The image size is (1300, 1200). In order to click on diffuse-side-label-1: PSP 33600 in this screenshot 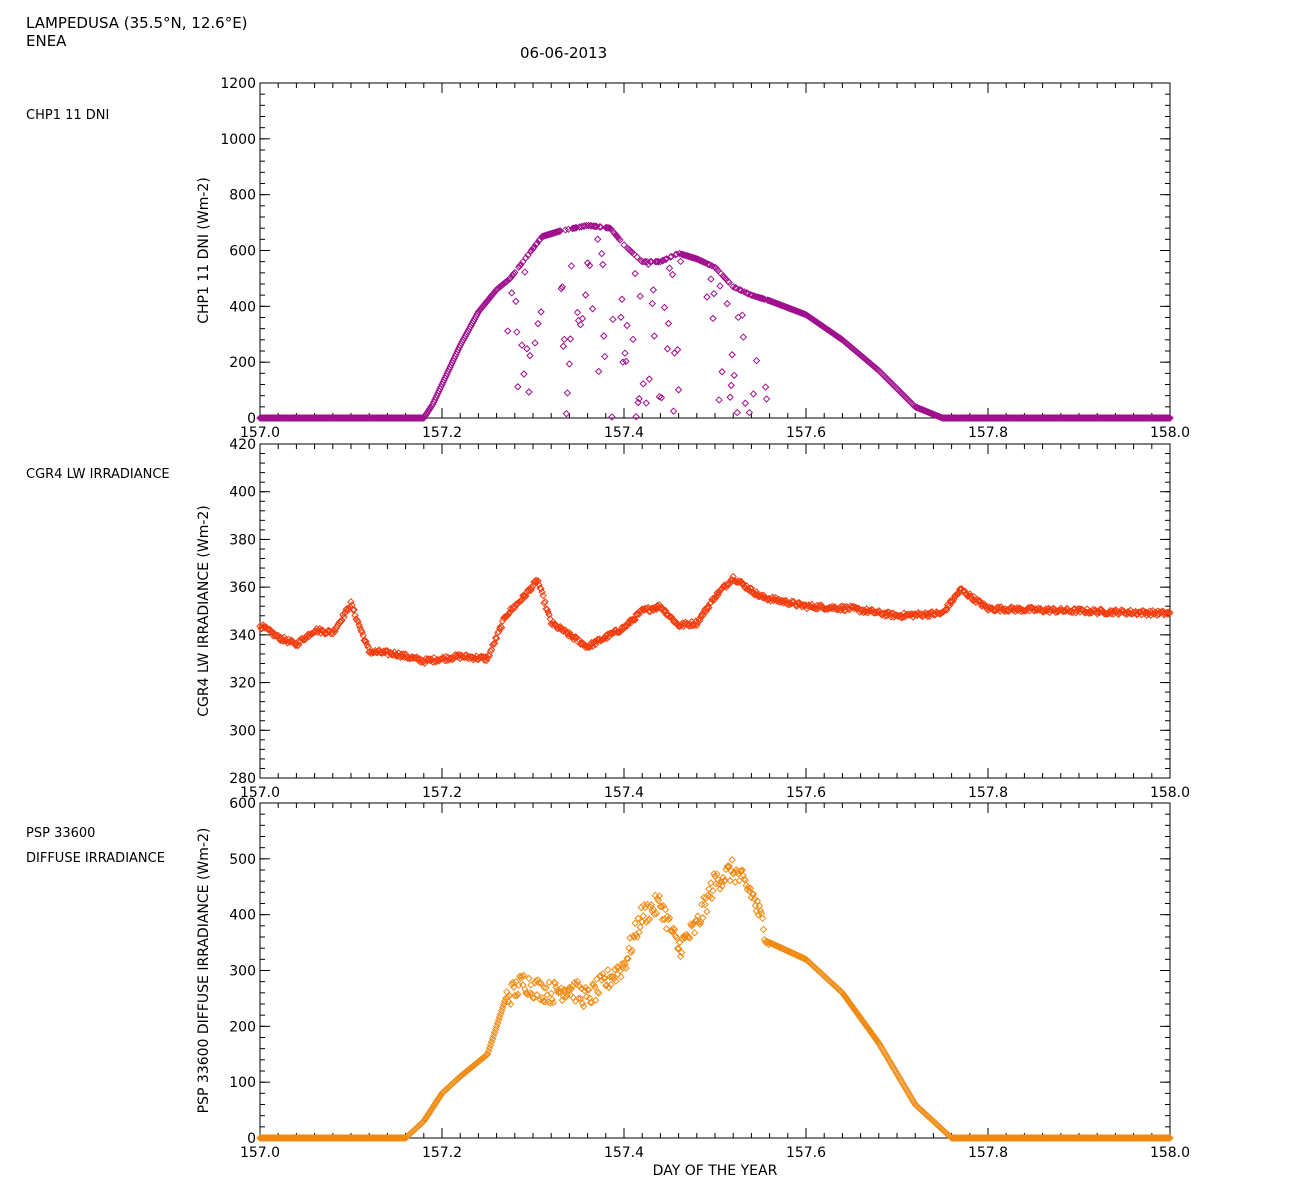, I will do `click(61, 833)`.